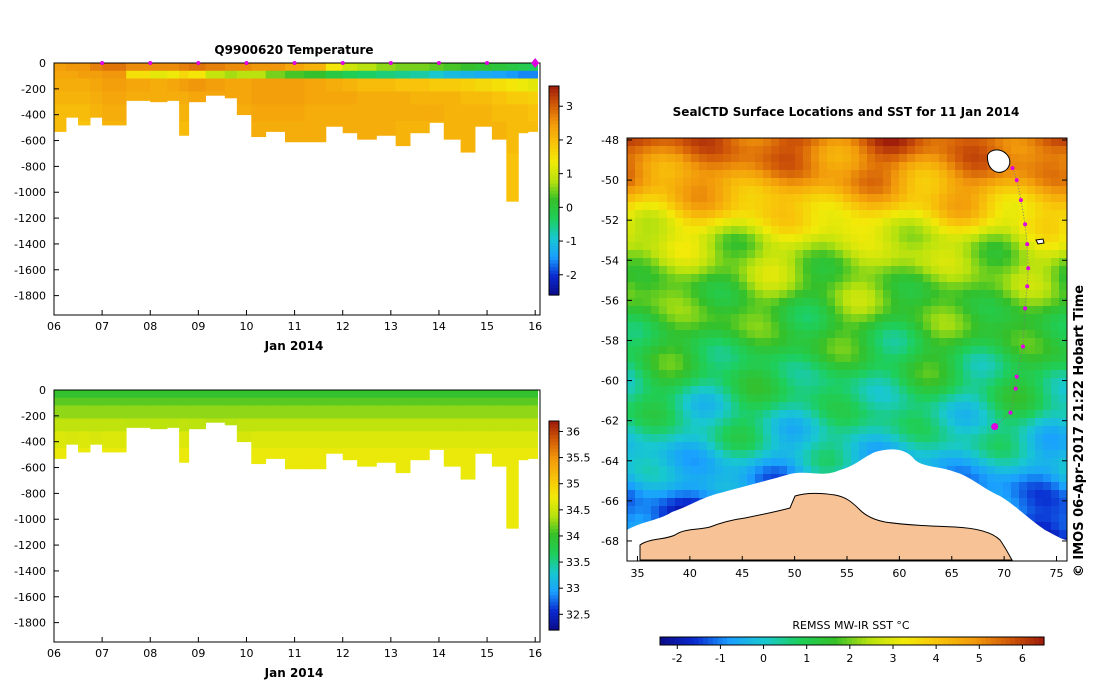 The width and height of the screenshot is (1099, 700). What do you see at coordinates (892, 658) in the screenshot?
I see `sst-colorbar-tick-label: 3` at bounding box center [892, 658].